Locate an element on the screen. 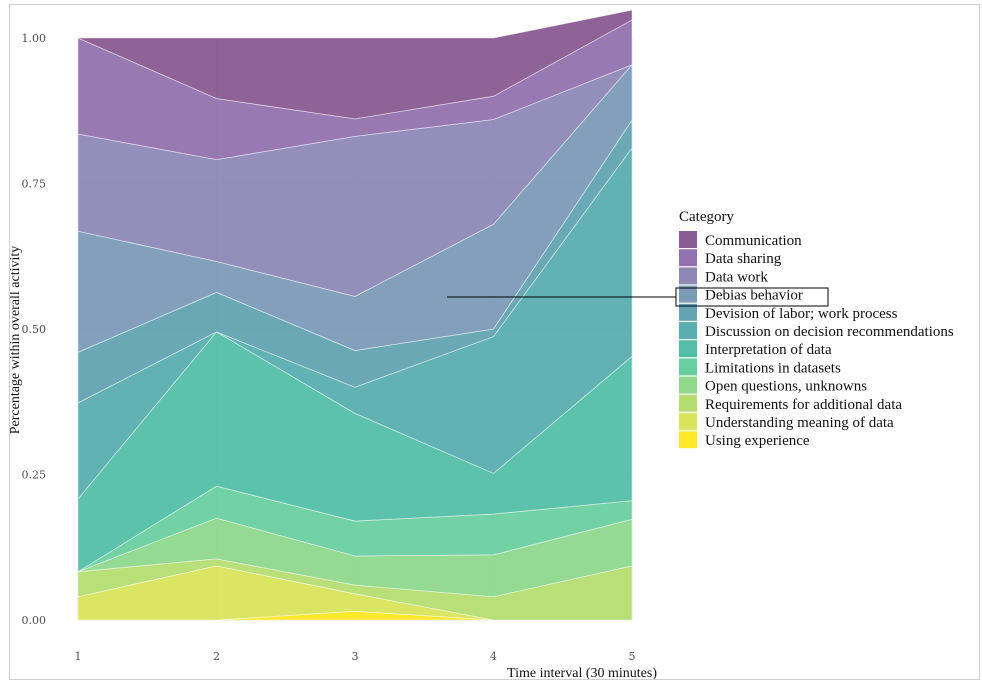 The image size is (982, 683). legend-label: Understanding meaning of data is located at coordinates (799, 423).